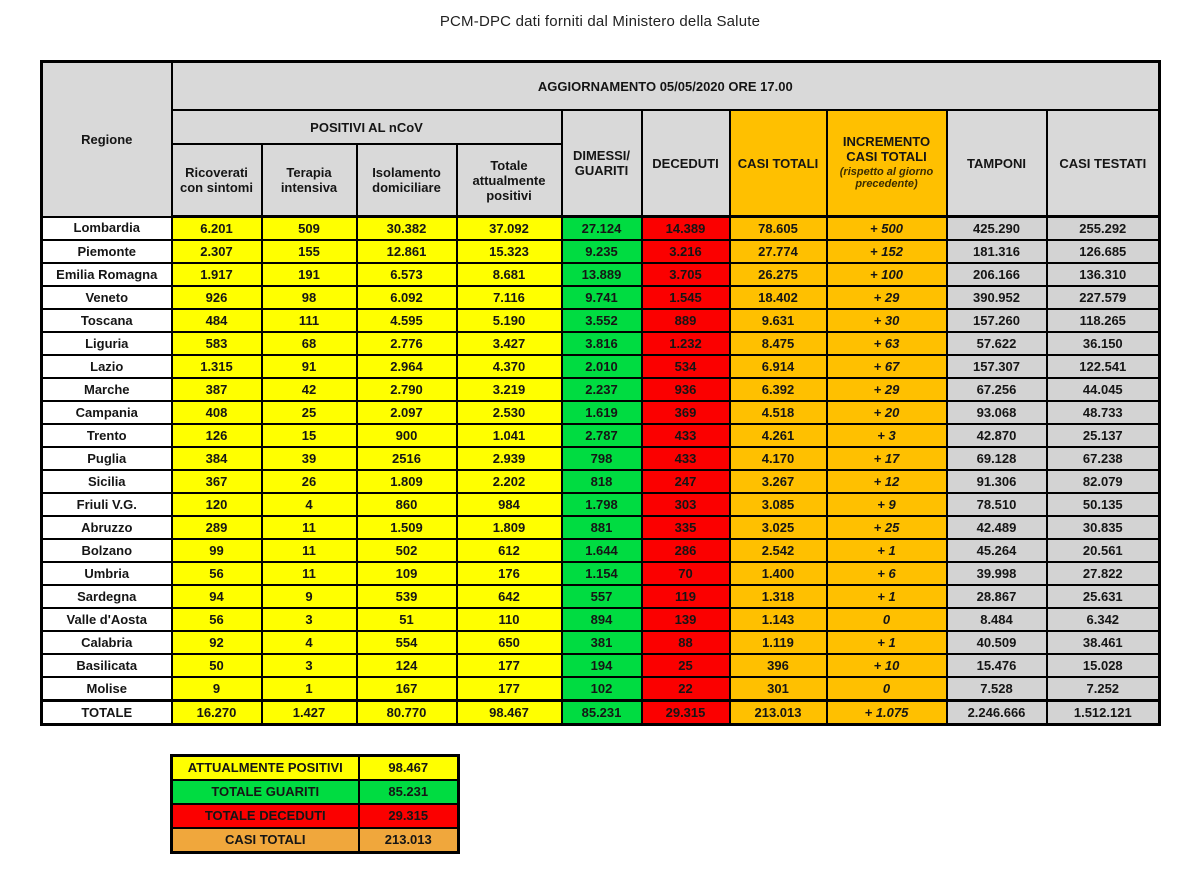 The image size is (1200, 878). Describe the element at coordinates (406, 481) in the screenshot. I see `cell-isolamento: 1.809` at that location.